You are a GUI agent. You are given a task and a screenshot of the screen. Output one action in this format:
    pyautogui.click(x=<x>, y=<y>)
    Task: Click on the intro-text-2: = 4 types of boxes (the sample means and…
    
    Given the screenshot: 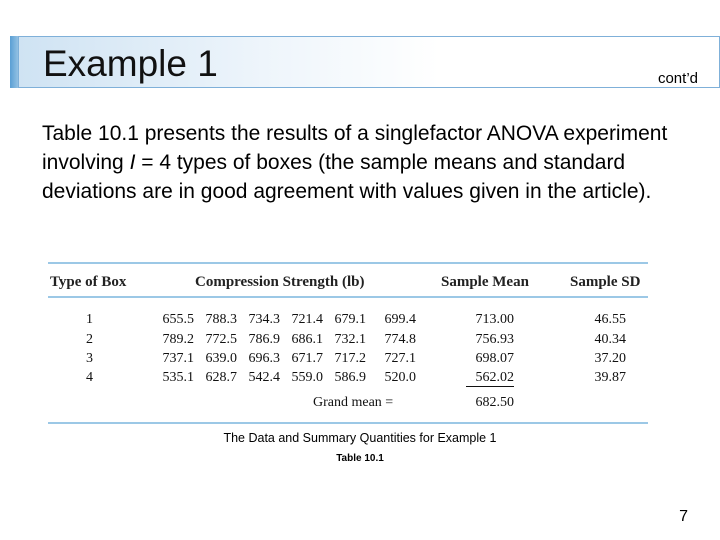 What is the action you would take?
    pyautogui.click(x=347, y=177)
    